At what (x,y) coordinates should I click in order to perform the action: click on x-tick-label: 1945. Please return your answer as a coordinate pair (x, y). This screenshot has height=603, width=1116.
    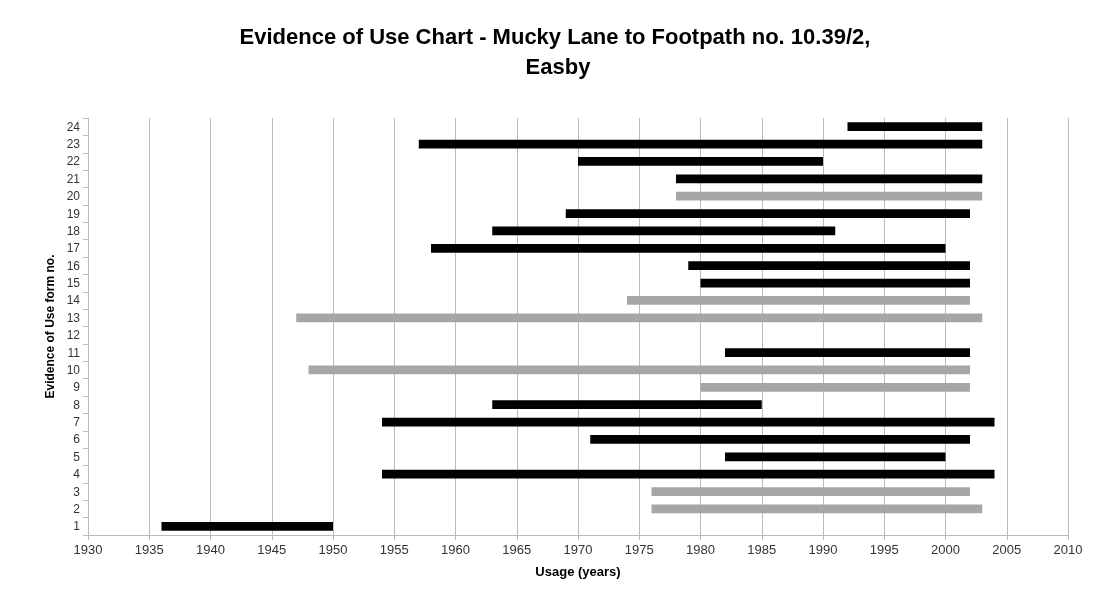
    Looking at the image, I should click on (272, 549).